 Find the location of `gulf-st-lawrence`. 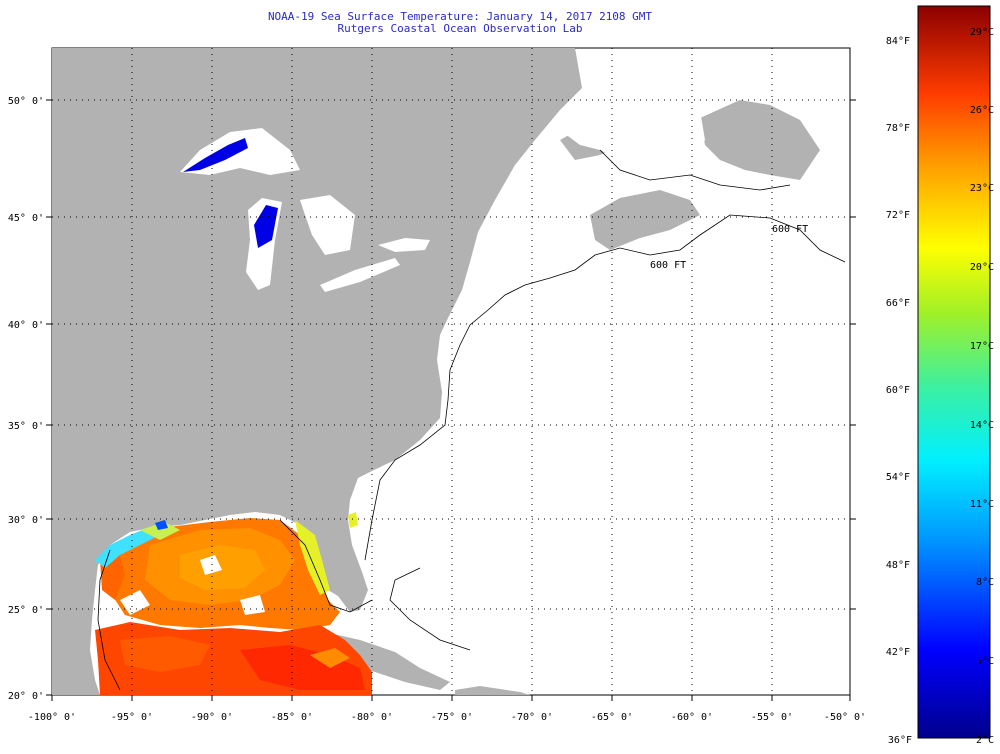

gulf-st-lawrence is located at coordinates (632, 136).